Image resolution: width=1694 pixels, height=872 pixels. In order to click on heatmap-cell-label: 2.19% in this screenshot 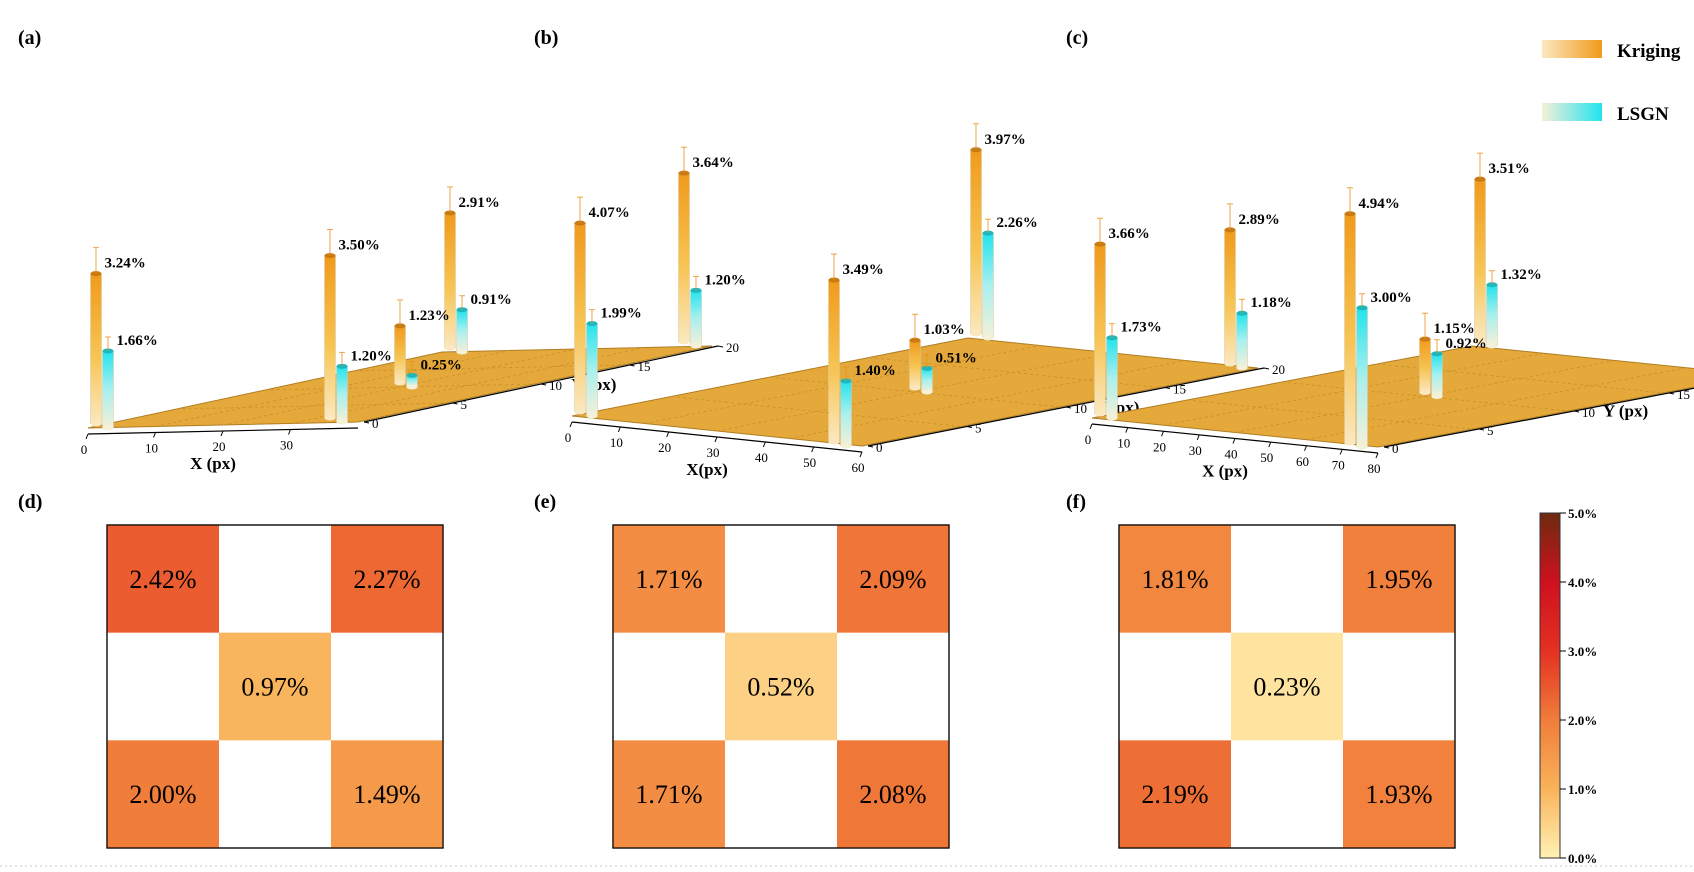, I will do `click(1174, 794)`.